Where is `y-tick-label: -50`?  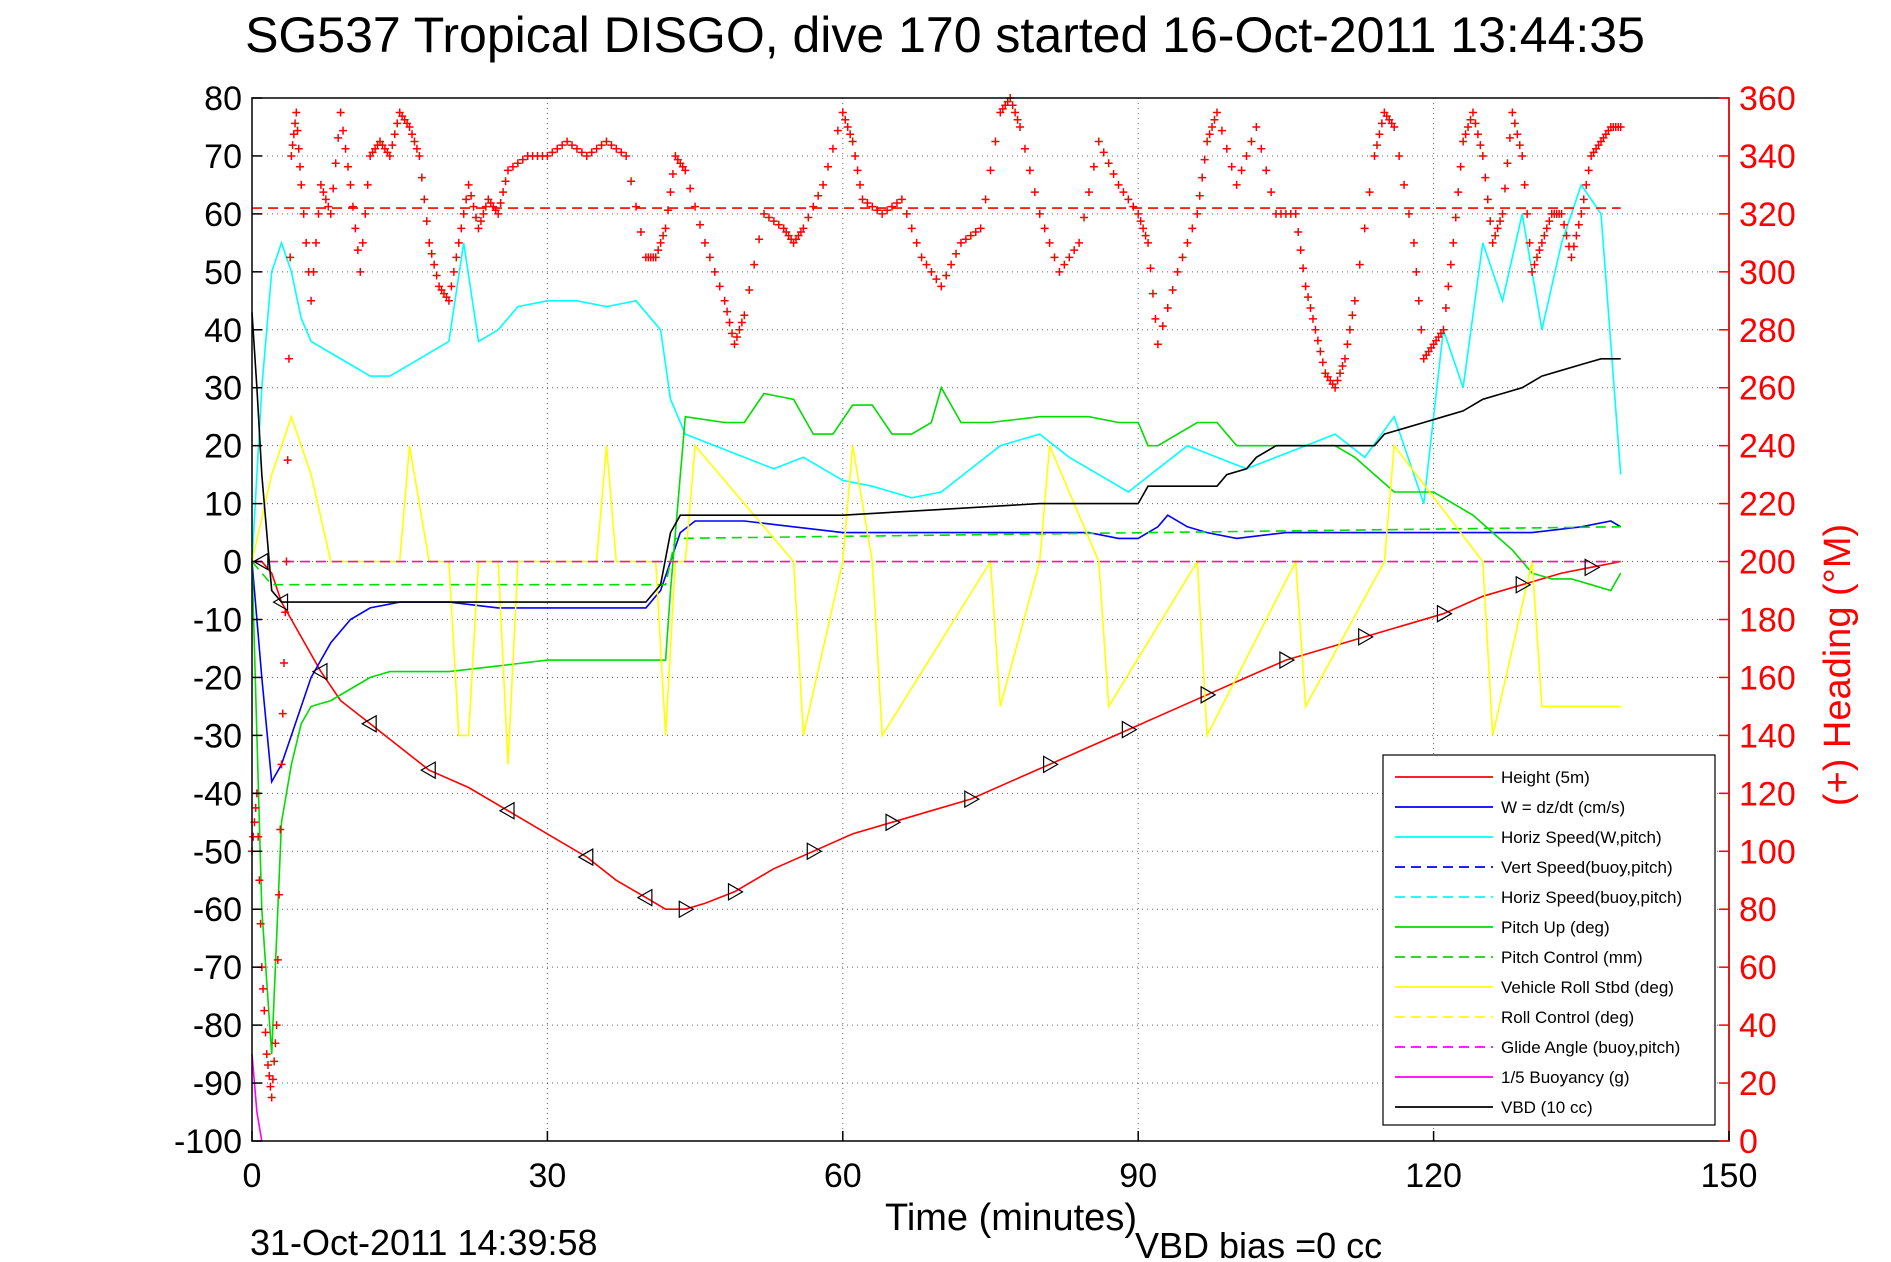
y-tick-label: -50 is located at coordinates (217, 852).